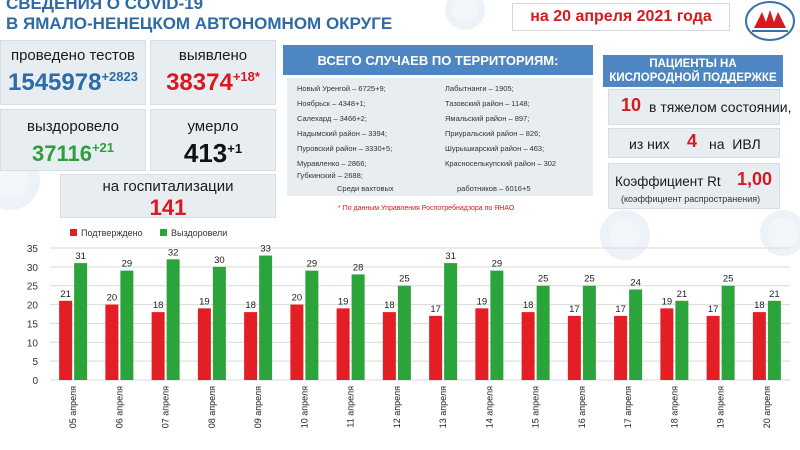 The height and width of the screenshot is (450, 800). What do you see at coordinates (166, 407) in the screenshot?
I see `x-tick-label: 07 апреля` at bounding box center [166, 407].